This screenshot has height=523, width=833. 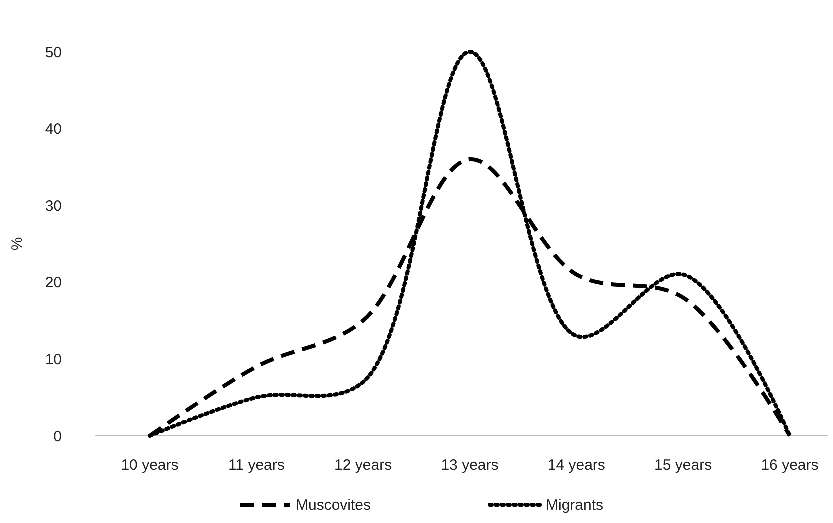 I want to click on x-tick-label: 14 years, so click(x=577, y=465).